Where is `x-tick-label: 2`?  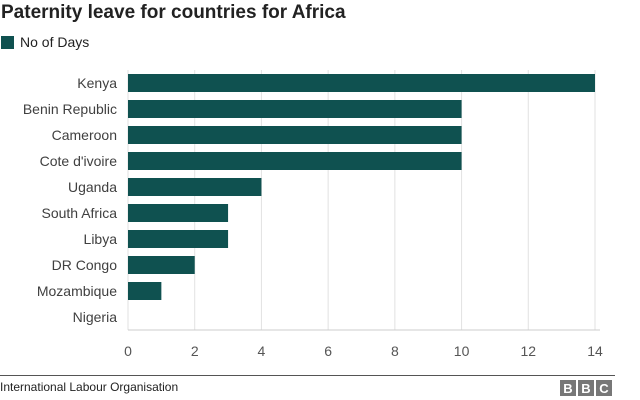 x-tick-label: 2 is located at coordinates (195, 351).